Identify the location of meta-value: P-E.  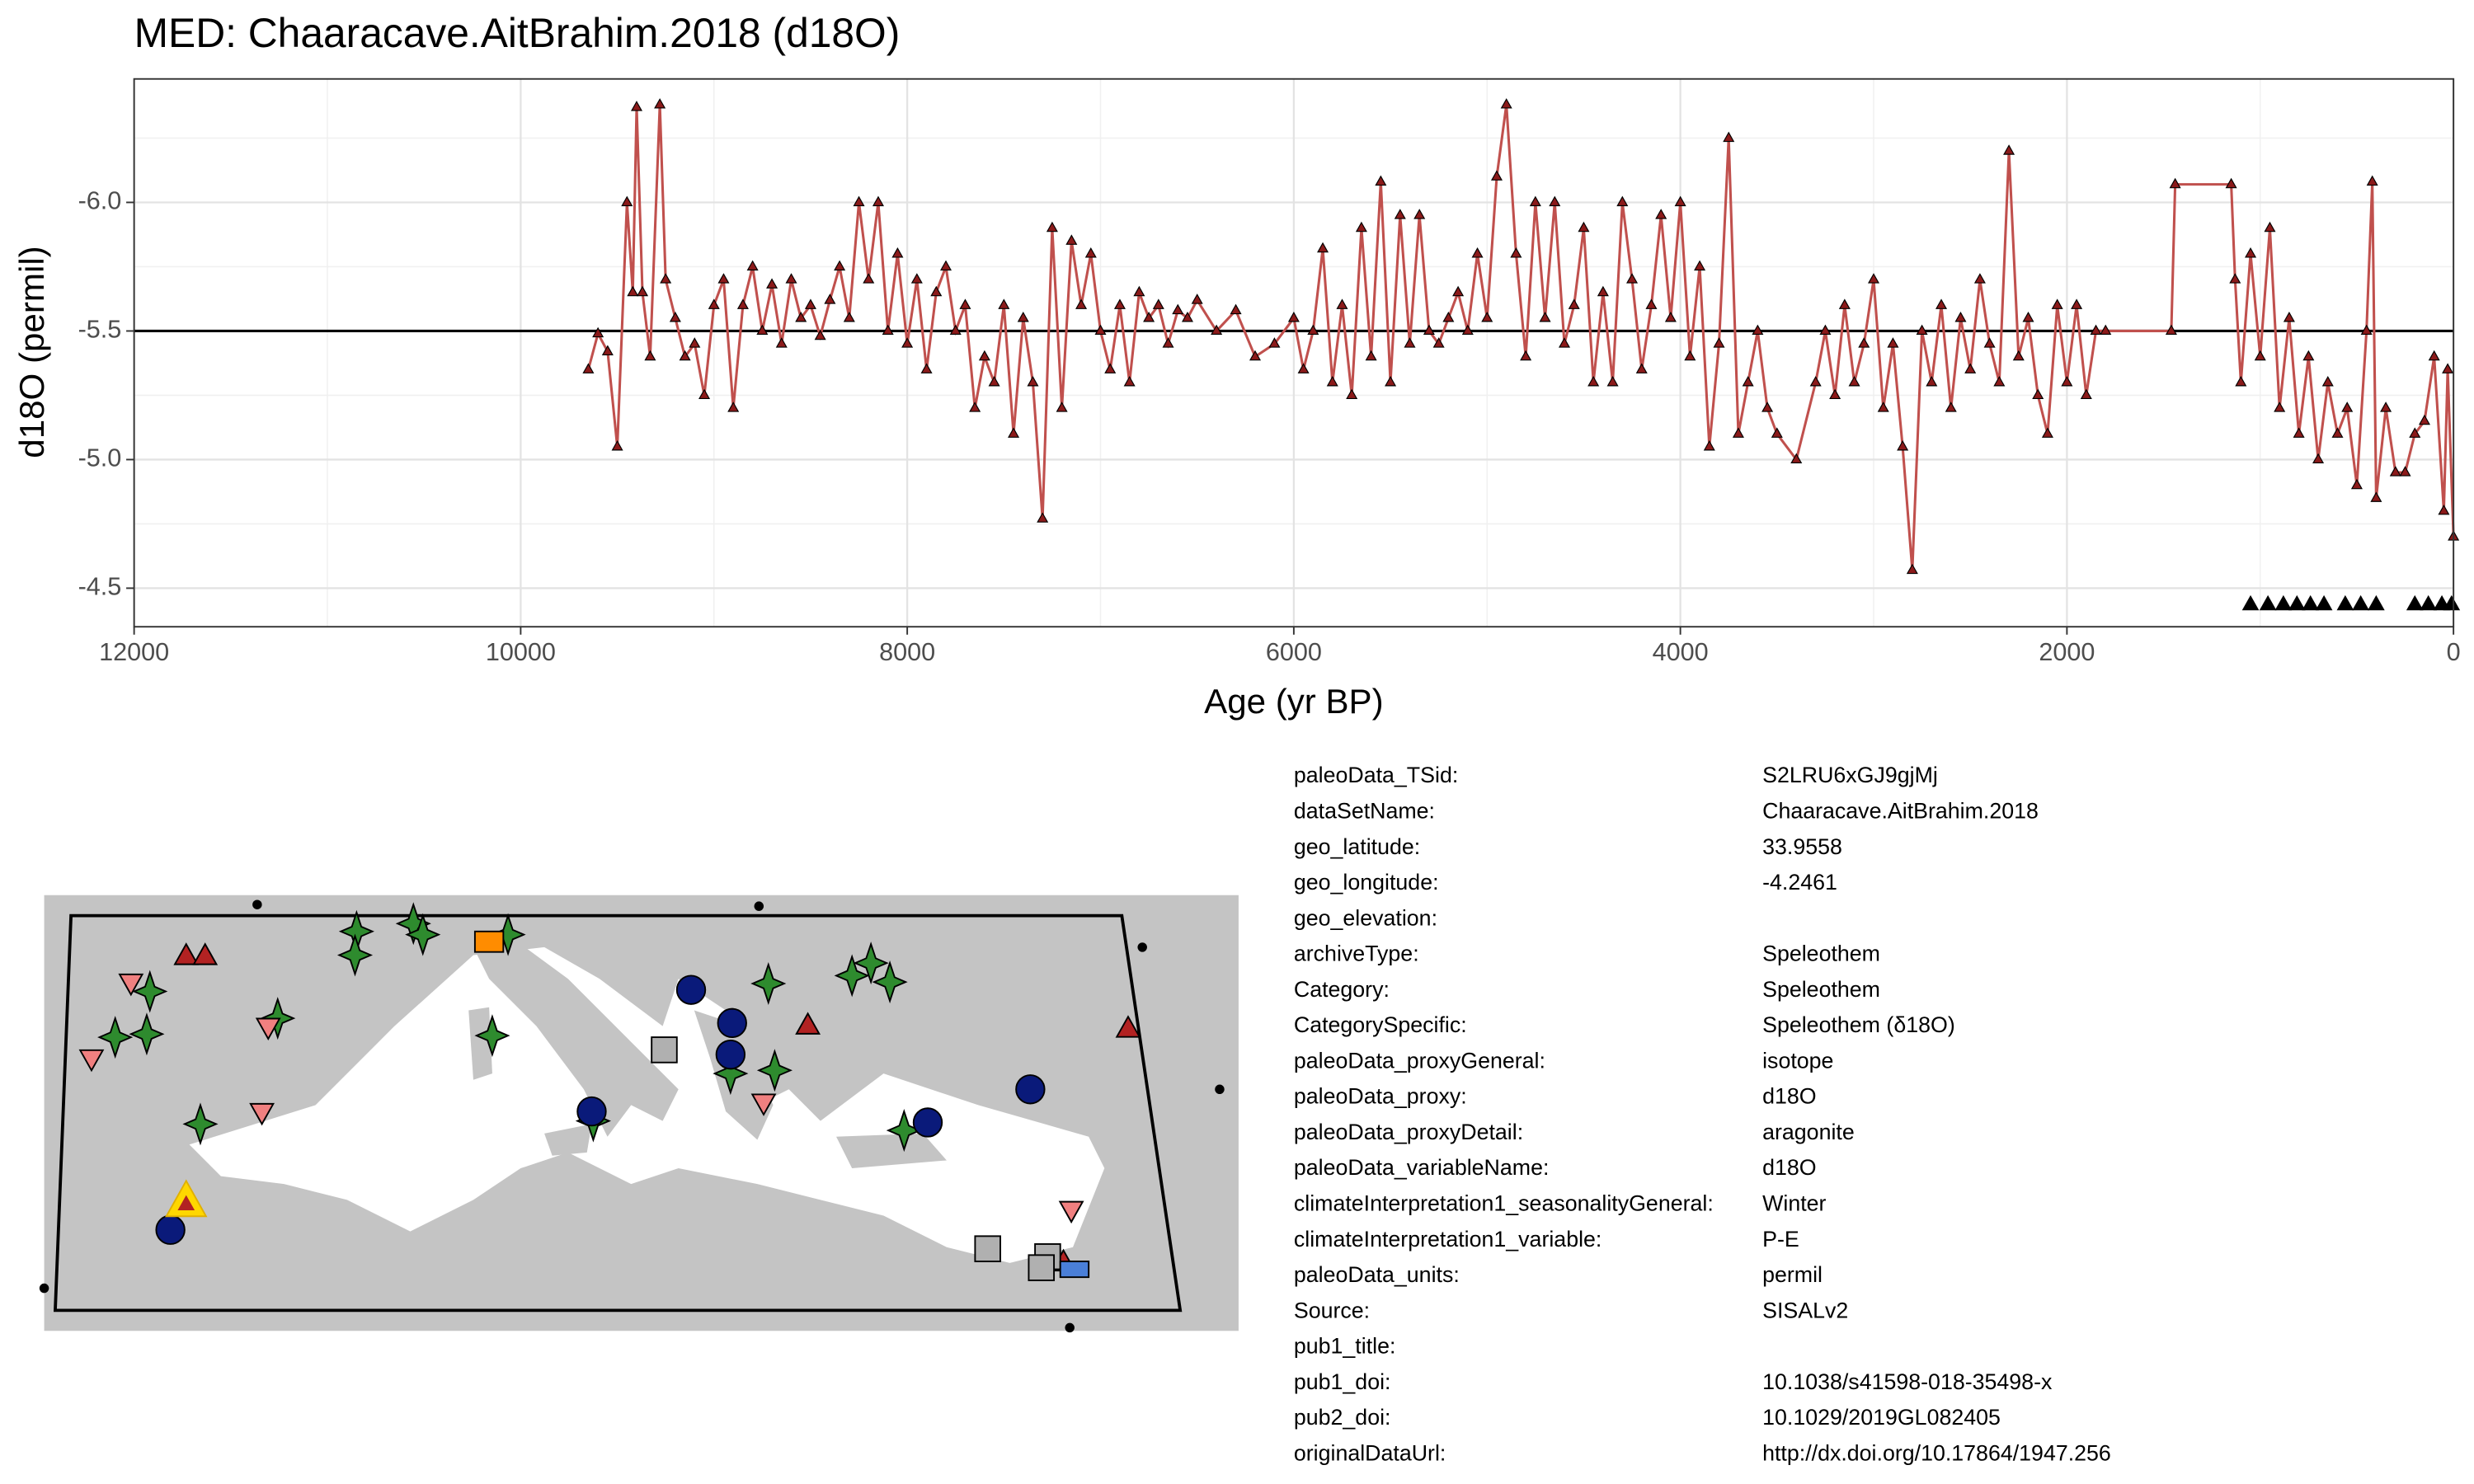
(1780, 1239).